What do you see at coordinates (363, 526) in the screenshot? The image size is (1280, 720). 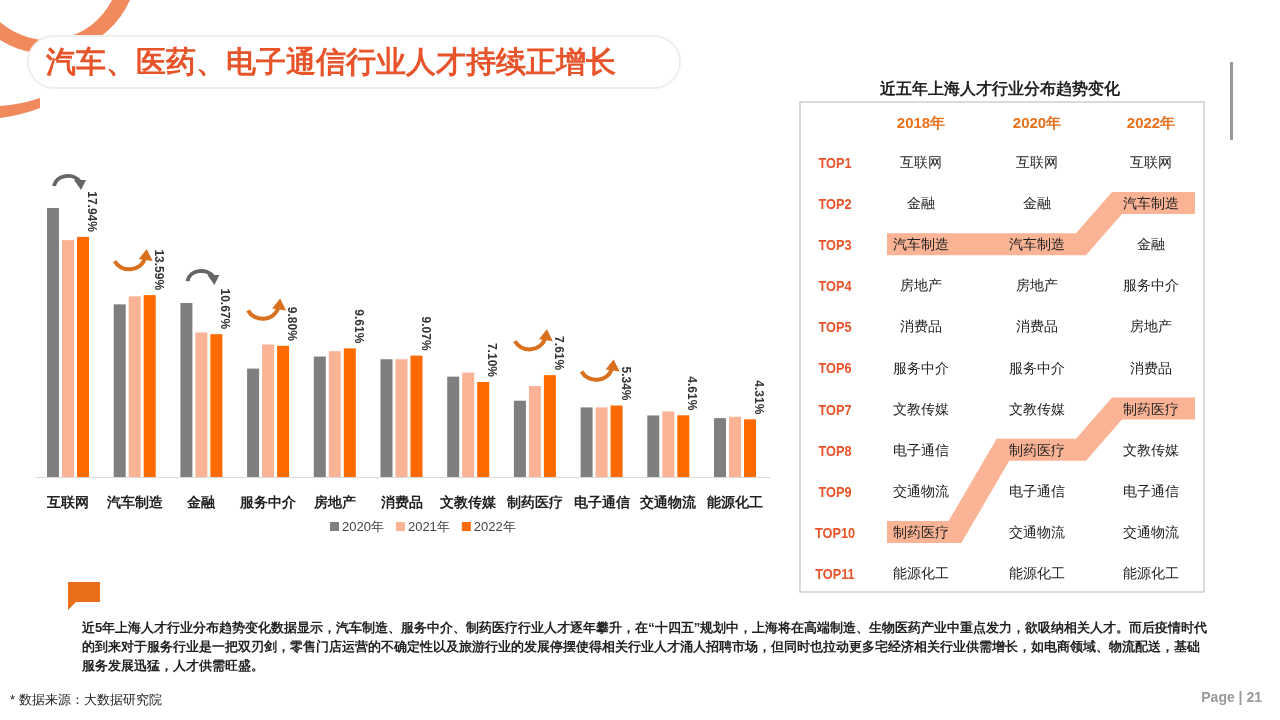 I see `legend-label: 2020年` at bounding box center [363, 526].